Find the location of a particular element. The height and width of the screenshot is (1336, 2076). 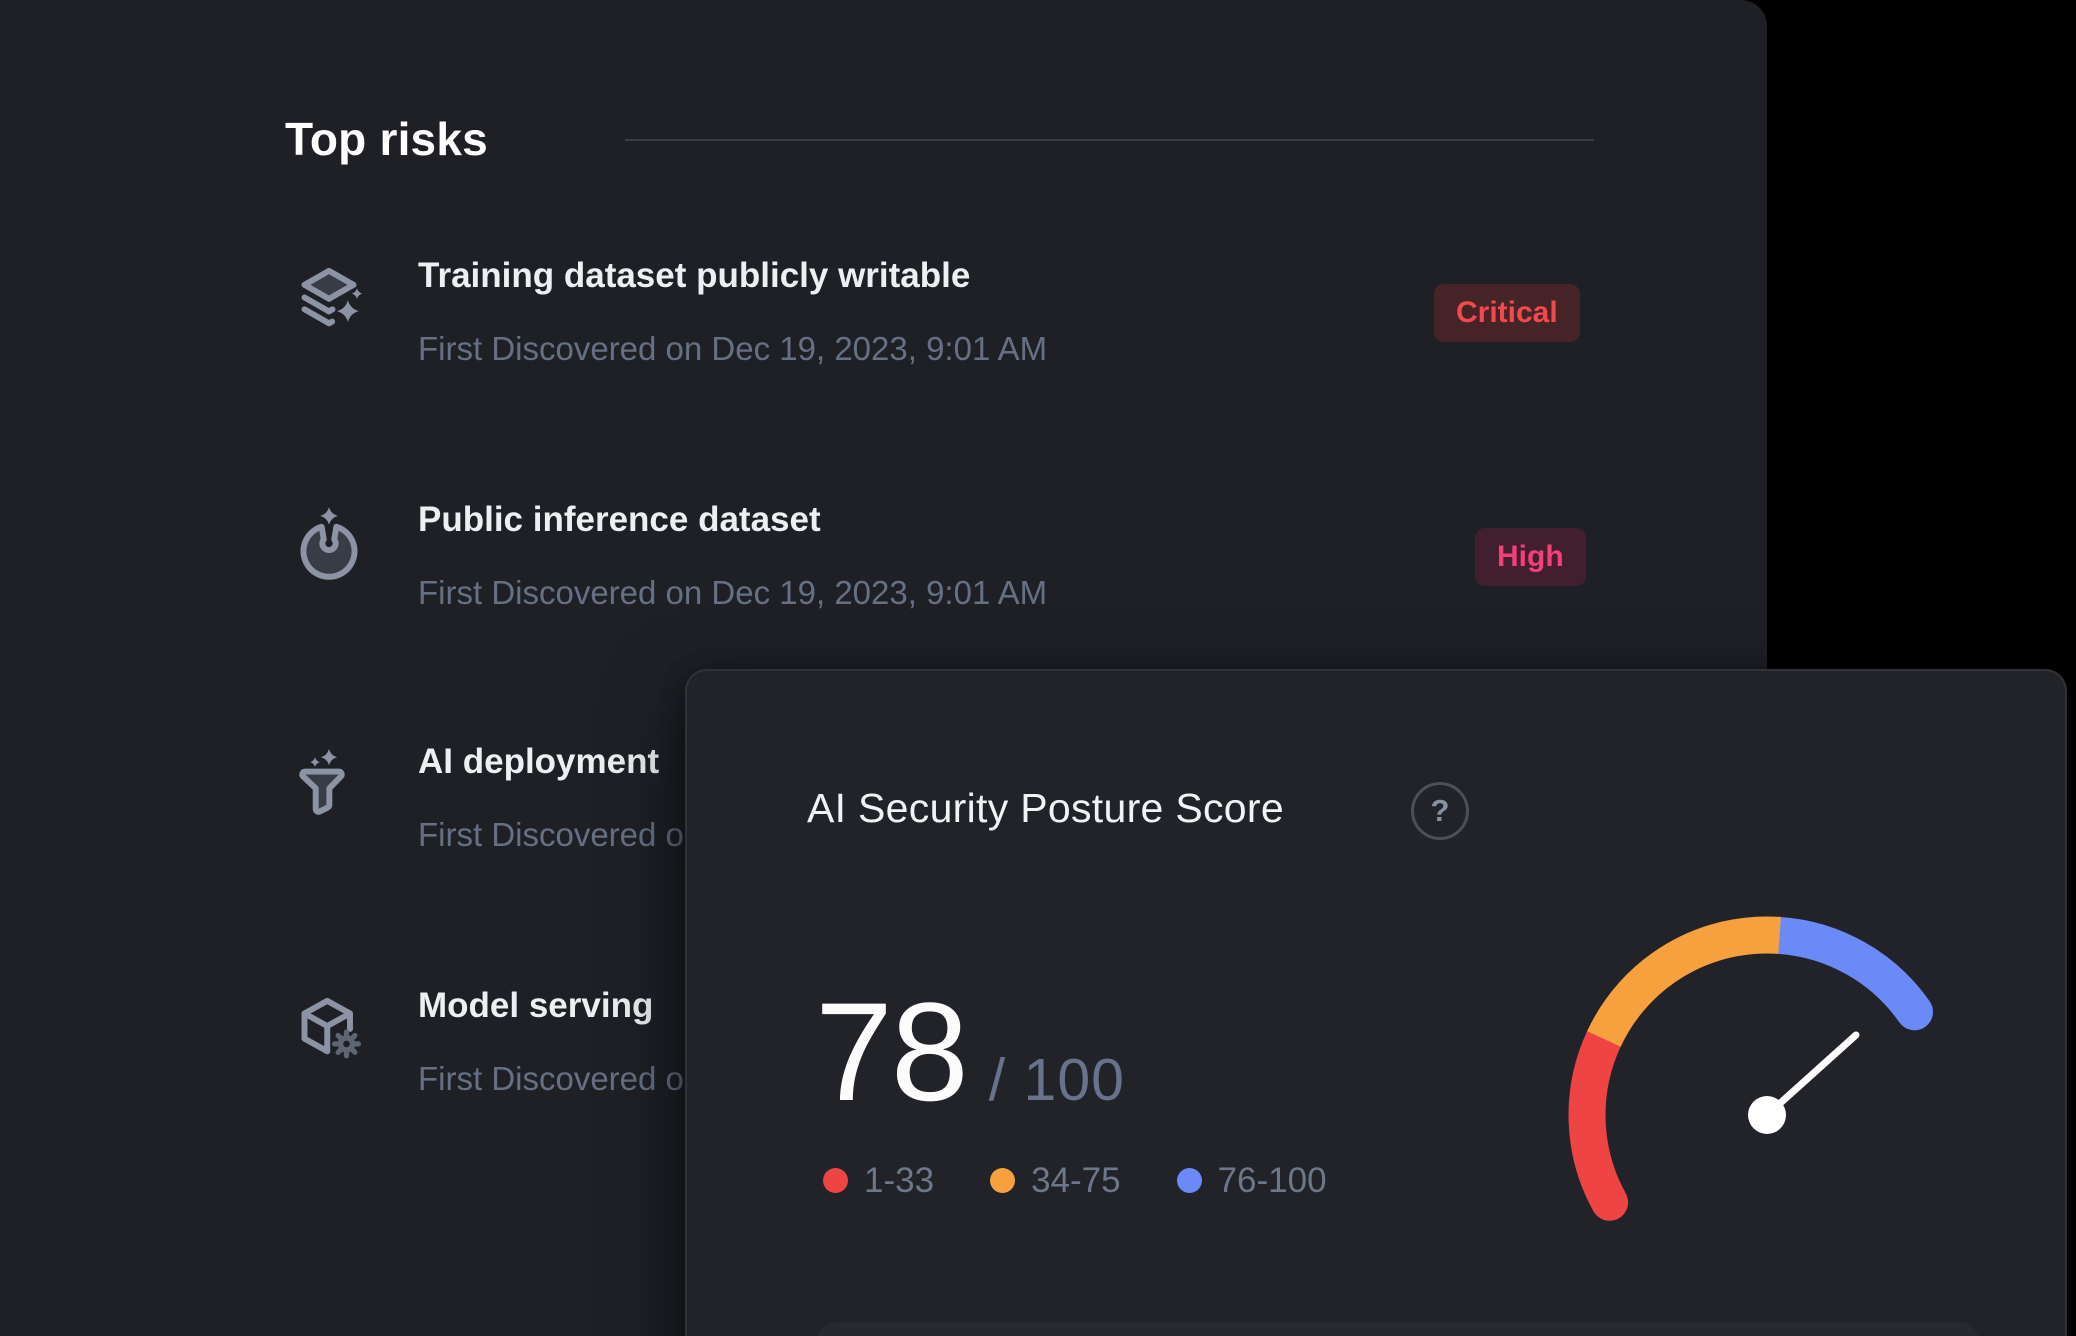

severity-badge-high: High is located at coordinates (1530, 557).